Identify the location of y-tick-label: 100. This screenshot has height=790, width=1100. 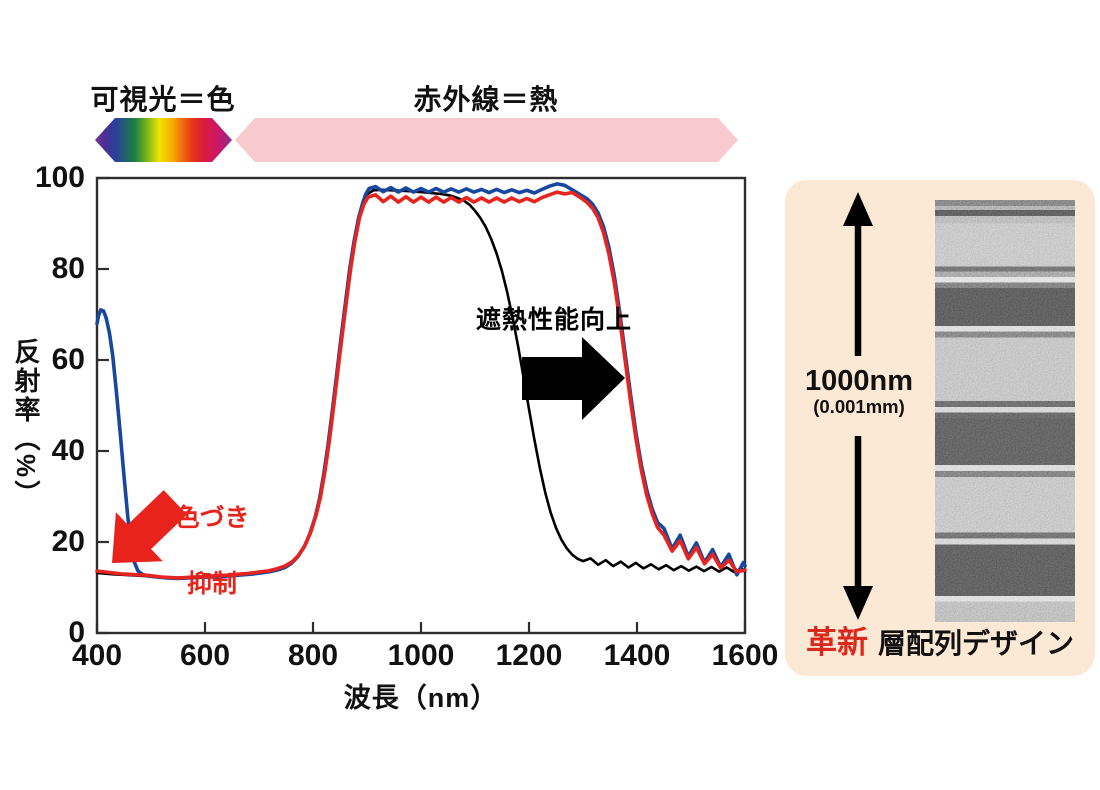
(59, 177).